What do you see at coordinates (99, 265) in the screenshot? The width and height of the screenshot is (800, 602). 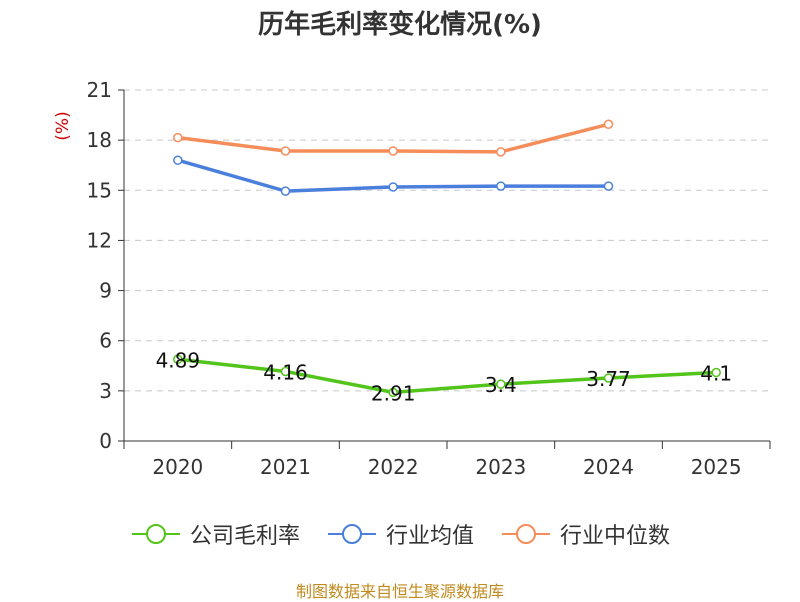 I see `y-tick-labels: 0 3 6 9 12 15 18 21` at bounding box center [99, 265].